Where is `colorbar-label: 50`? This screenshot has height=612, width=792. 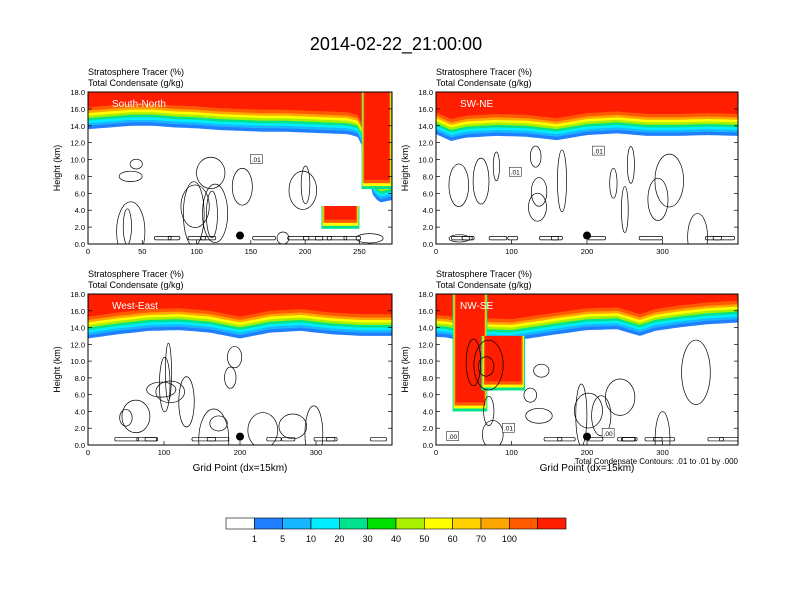
colorbar-label: 50 is located at coordinates (424, 539).